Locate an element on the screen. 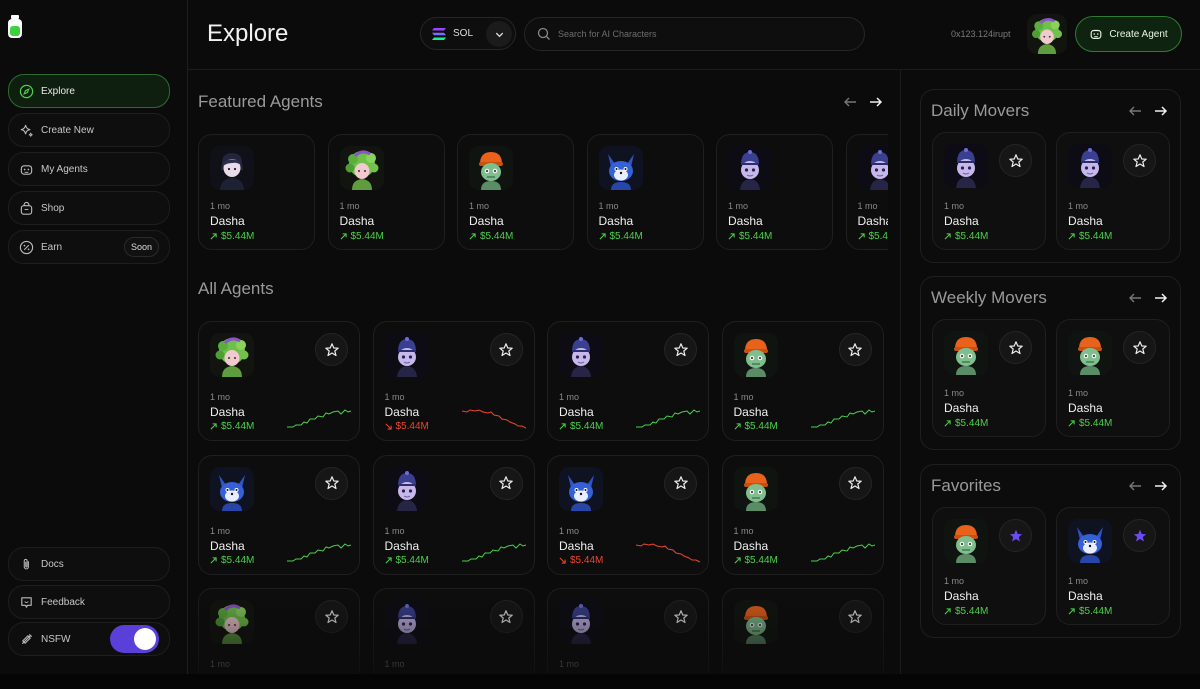 This screenshot has height=689, width=1200. sidebar-item-shop: Shop is located at coordinates (89, 208).